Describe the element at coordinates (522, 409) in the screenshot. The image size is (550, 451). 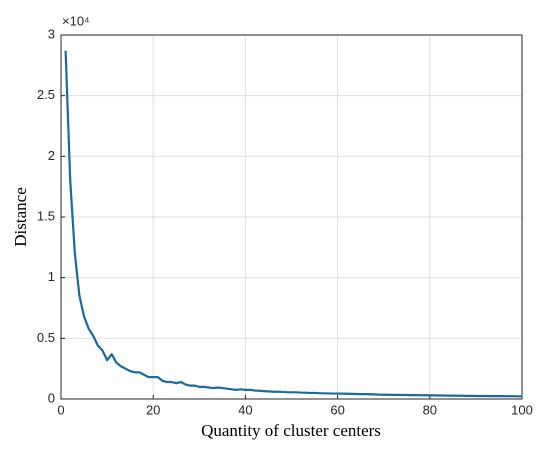
I see `x-tick-label: 100` at that location.